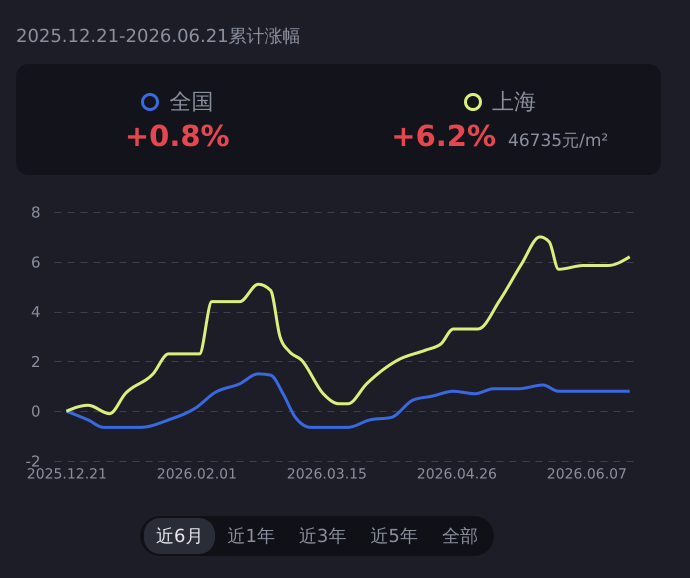 The height and width of the screenshot is (578, 690). Describe the element at coordinates (35, 262) in the screenshot. I see `y-tick-label: 6` at that location.